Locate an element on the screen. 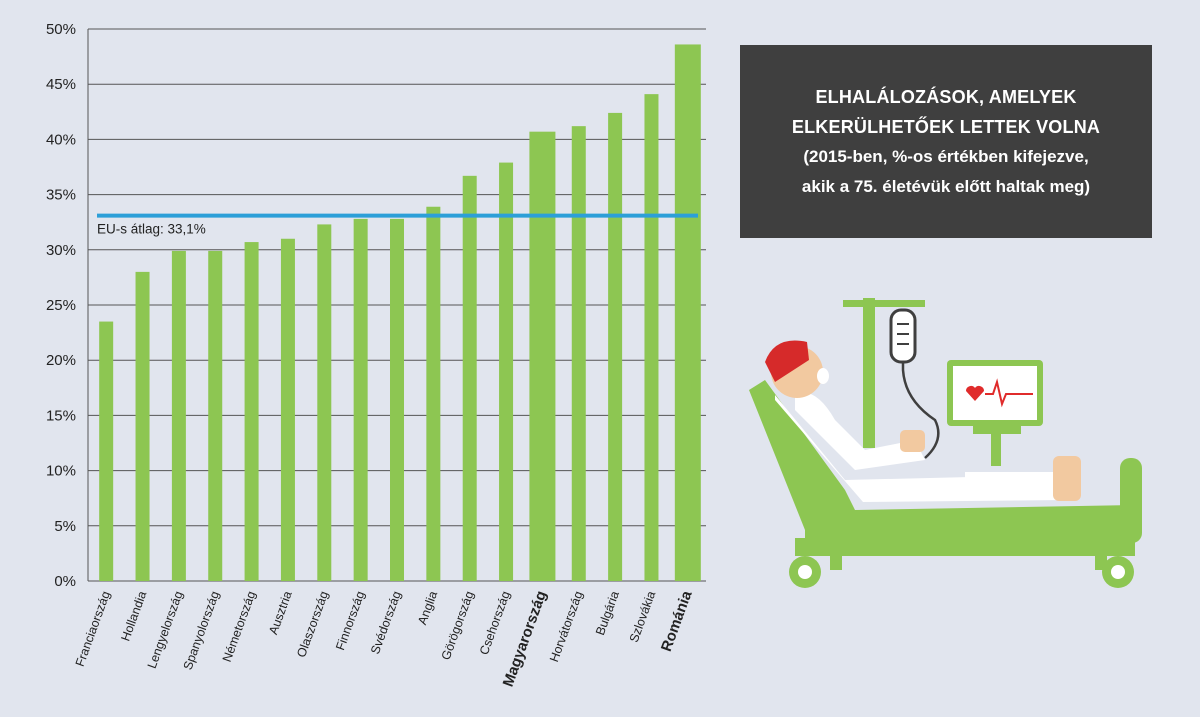 The height and width of the screenshot is (717, 1200). category-label: Finnország is located at coordinates (350, 620).